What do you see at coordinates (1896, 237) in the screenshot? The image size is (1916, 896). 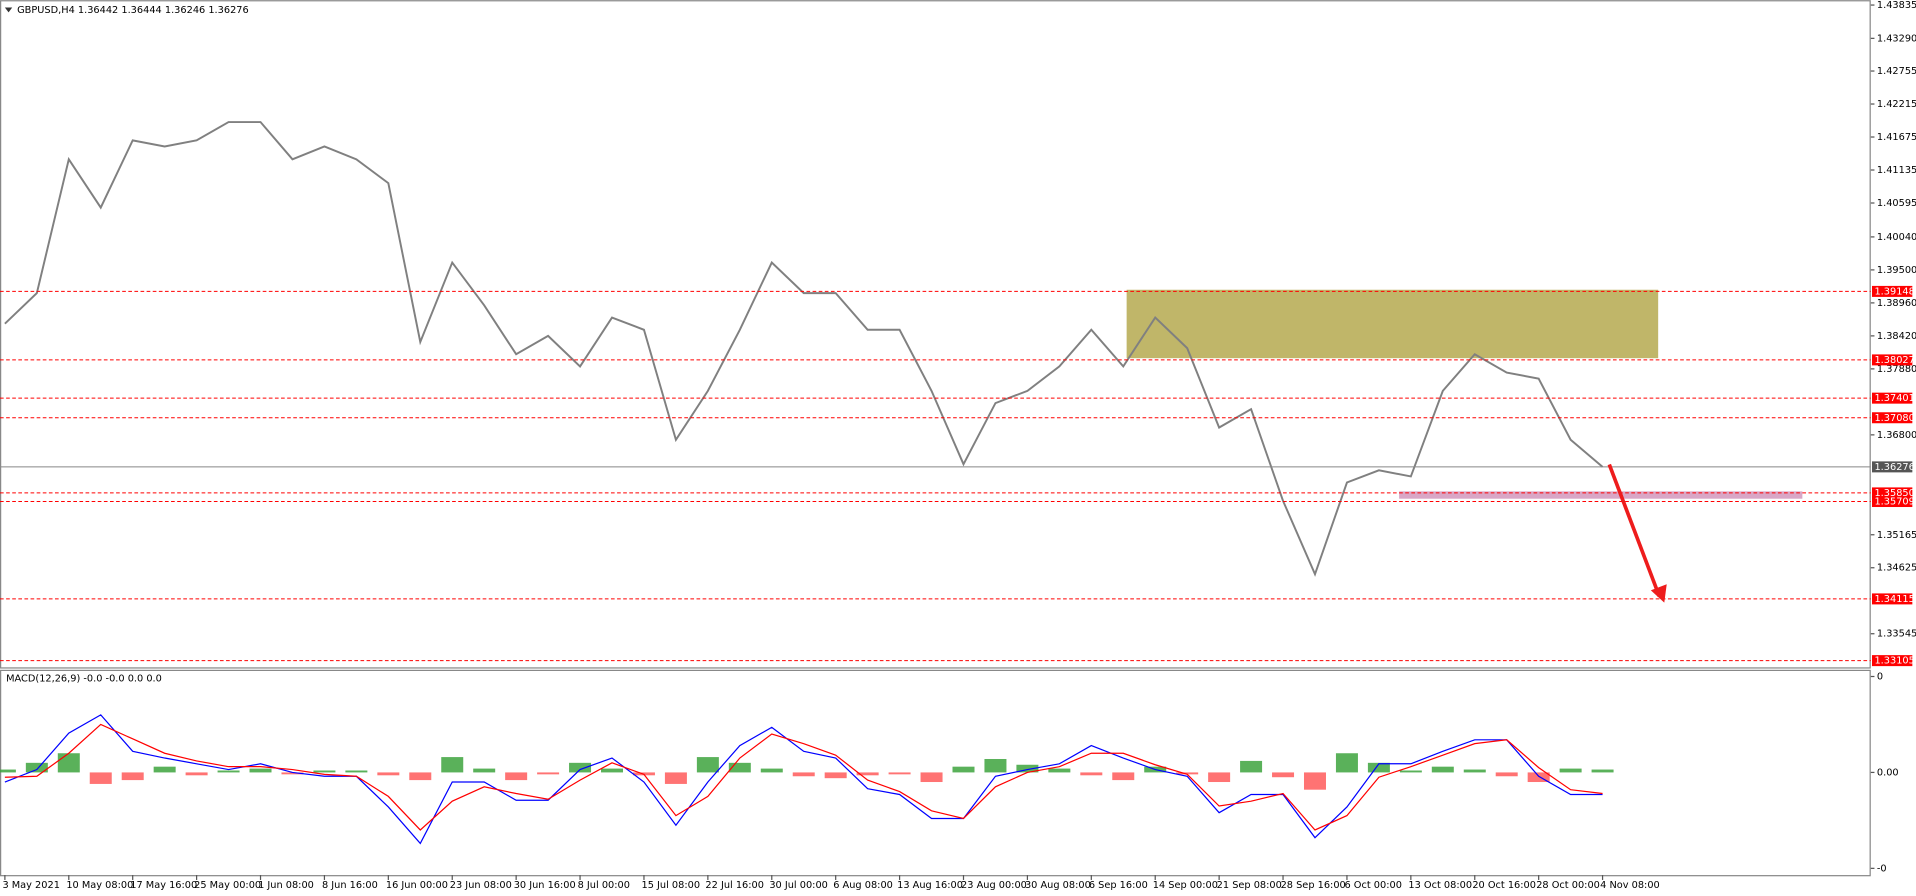 I see `y-tick-label: 1.40040` at bounding box center [1896, 237].